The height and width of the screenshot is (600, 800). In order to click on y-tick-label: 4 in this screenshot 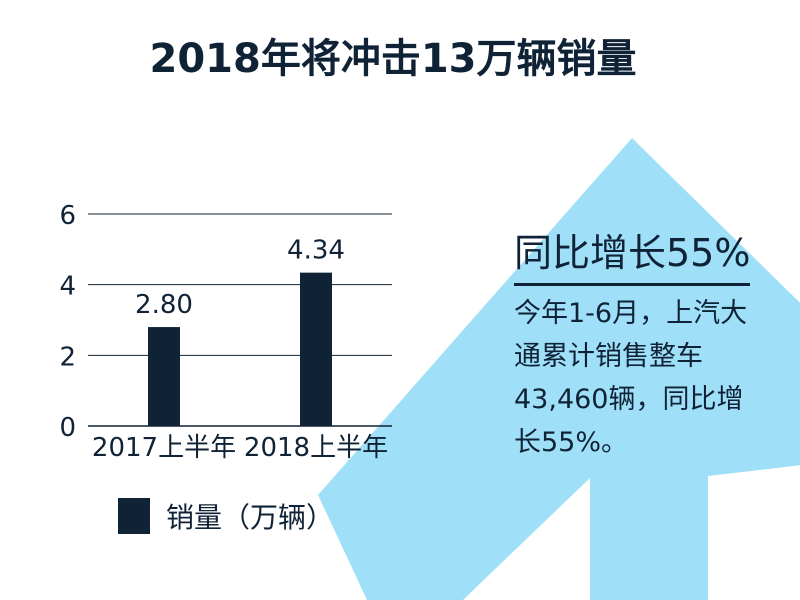, I will do `click(67, 287)`.